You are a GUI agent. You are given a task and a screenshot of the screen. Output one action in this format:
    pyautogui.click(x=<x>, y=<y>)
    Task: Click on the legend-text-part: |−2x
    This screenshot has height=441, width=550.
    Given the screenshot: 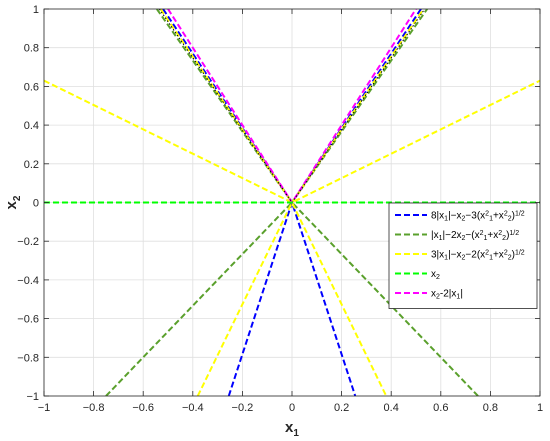 What is the action you would take?
    pyautogui.click(x=452, y=235)
    